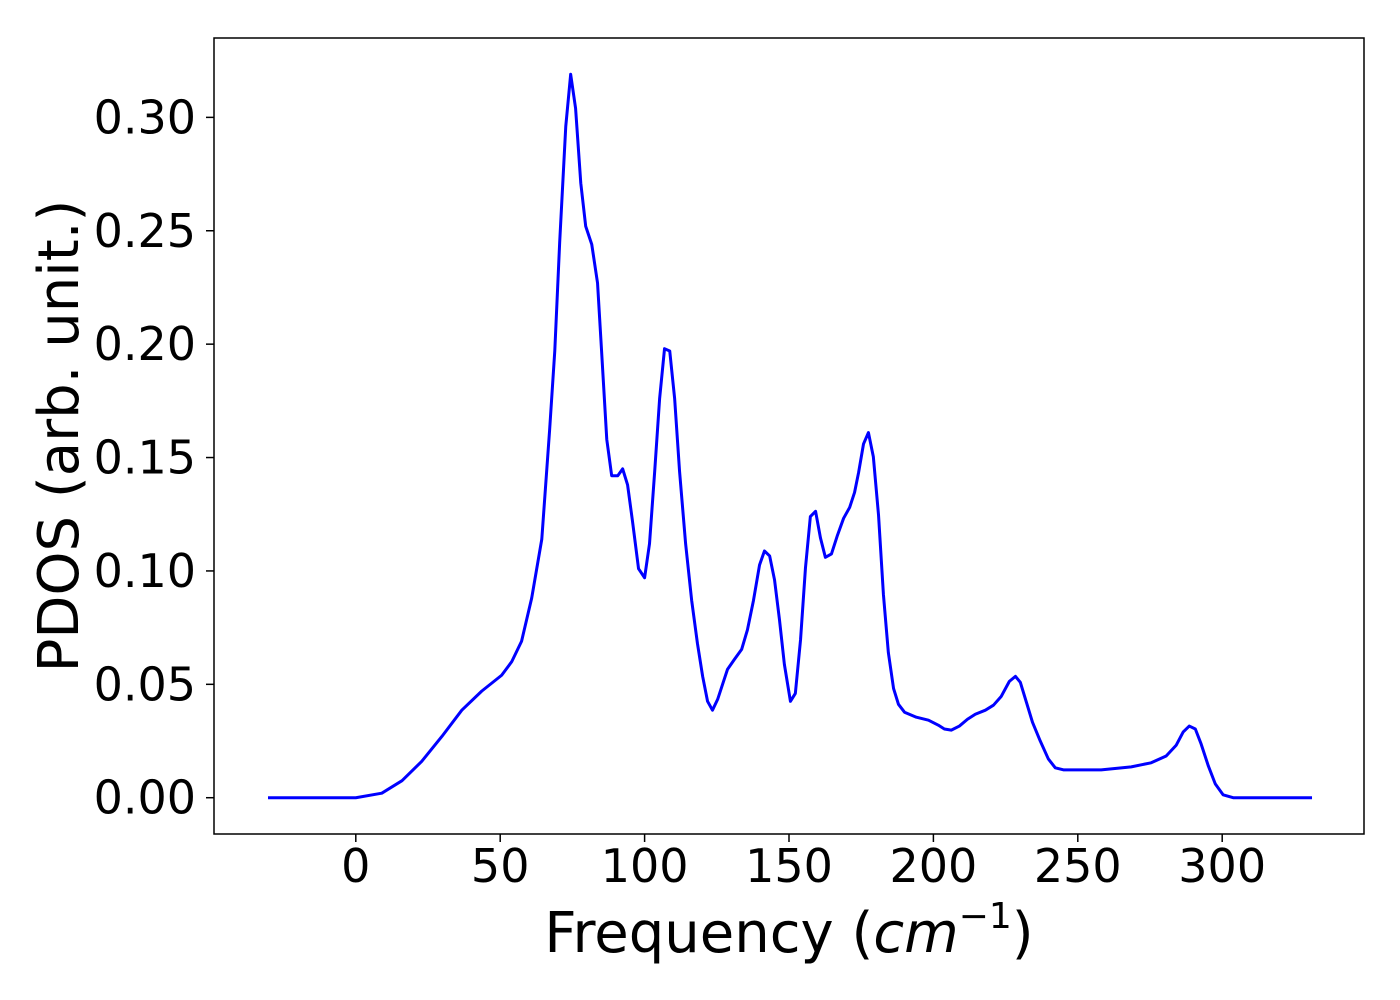 This screenshot has width=1400, height=1000. I want to click on x-tick-label: 150, so click(789, 866).